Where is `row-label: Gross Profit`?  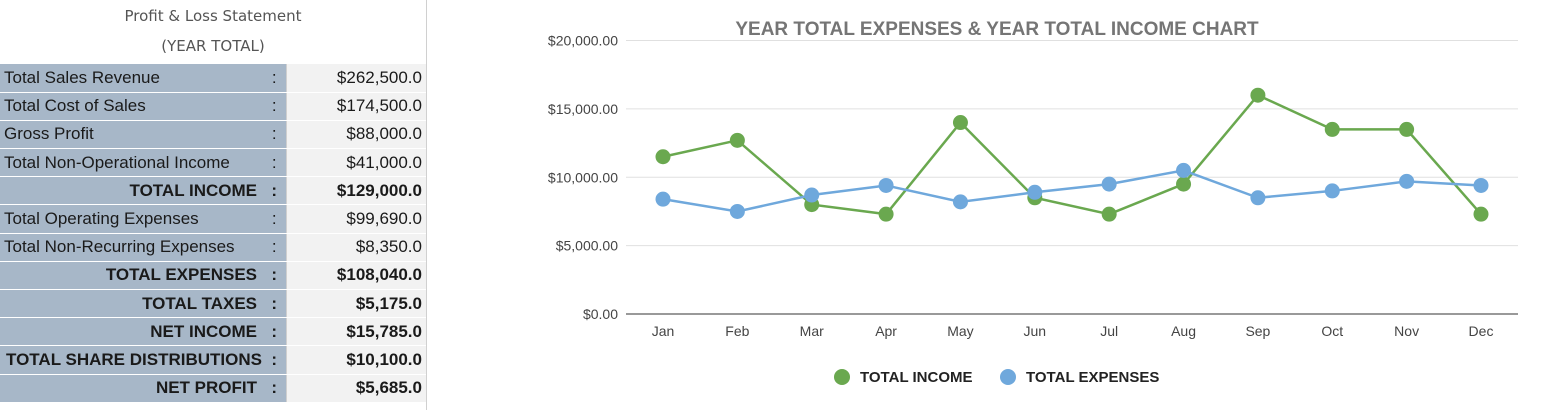
row-label: Gross Profit is located at coordinates (131, 135).